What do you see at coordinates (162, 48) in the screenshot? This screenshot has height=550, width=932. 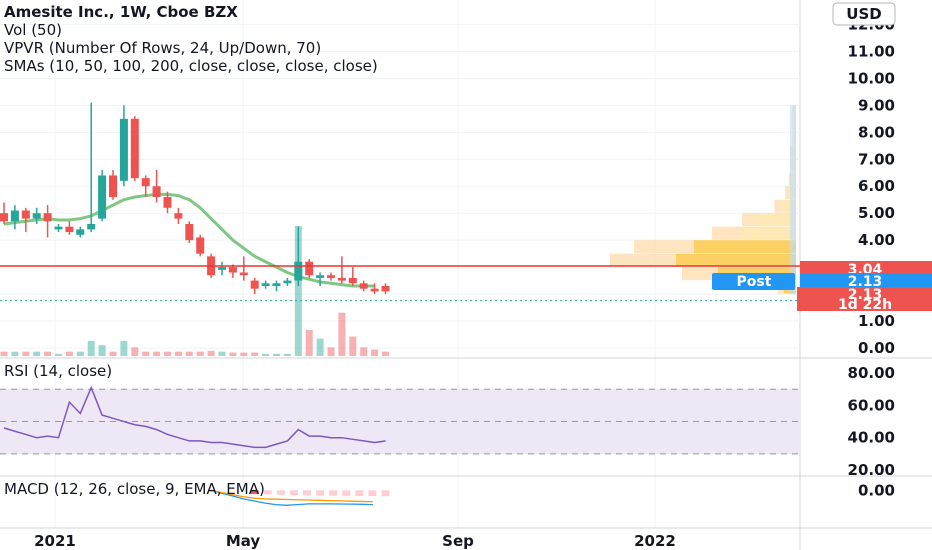 I see `legend-vpvr: VPVR (Number Of Rows, 24, Up/Down, 70)` at bounding box center [162, 48].